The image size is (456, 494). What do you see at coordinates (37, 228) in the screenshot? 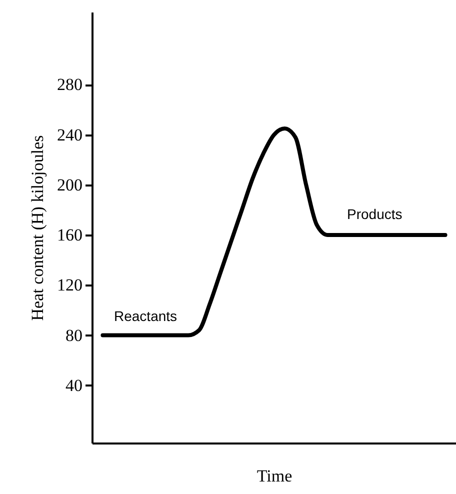
I see `y-axis-title: Heat content (H) kilojoules` at bounding box center [37, 228].